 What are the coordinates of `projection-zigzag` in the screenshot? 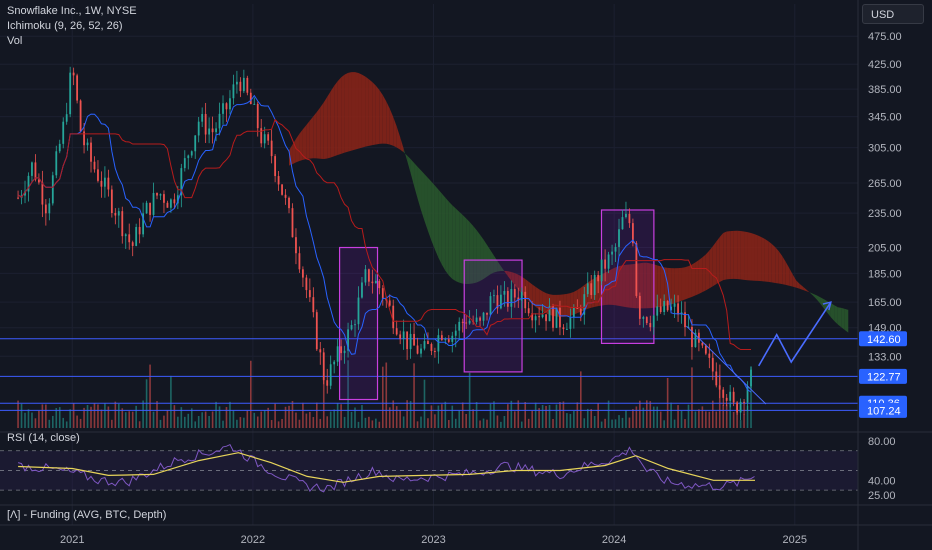 It's located at (795, 334).